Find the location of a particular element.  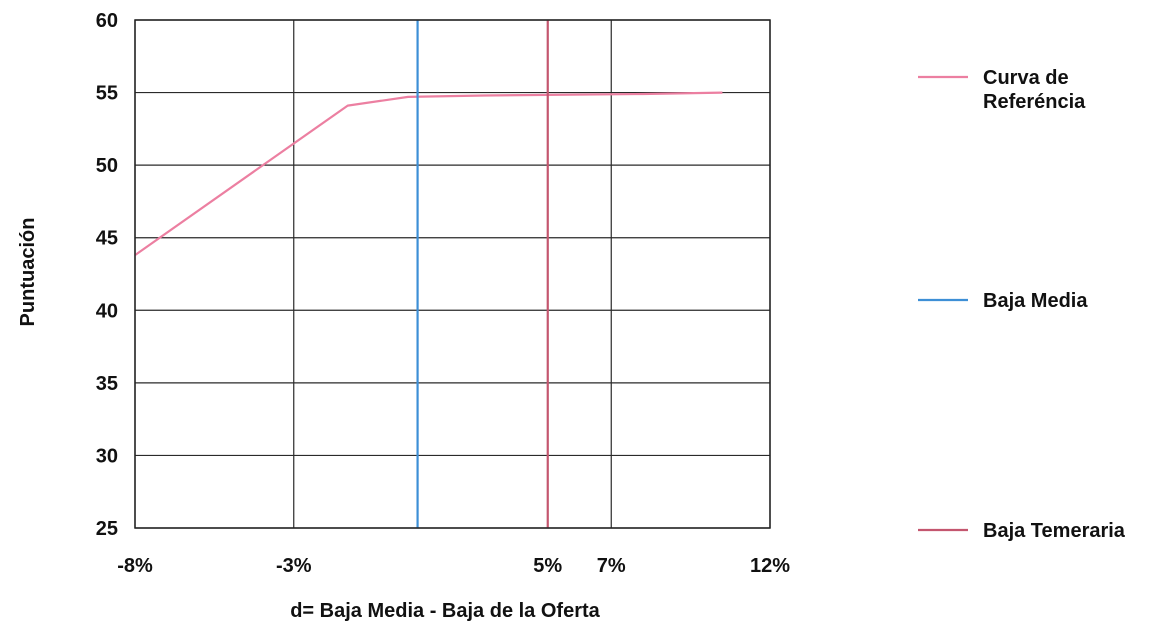

x-tick-label: -3% is located at coordinates (294, 566).